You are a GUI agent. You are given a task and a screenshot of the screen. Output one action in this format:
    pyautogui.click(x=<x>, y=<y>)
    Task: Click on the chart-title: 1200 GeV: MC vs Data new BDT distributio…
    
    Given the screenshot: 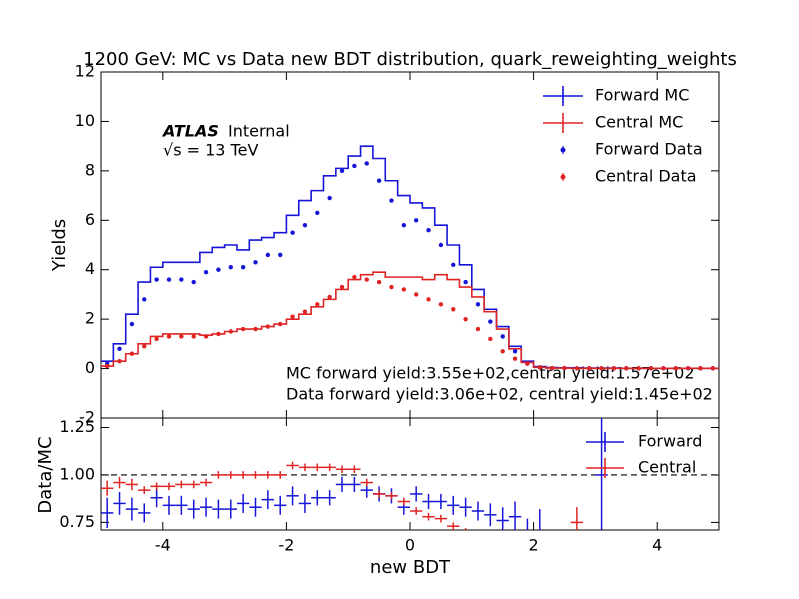 What is the action you would take?
    pyautogui.click(x=410, y=59)
    